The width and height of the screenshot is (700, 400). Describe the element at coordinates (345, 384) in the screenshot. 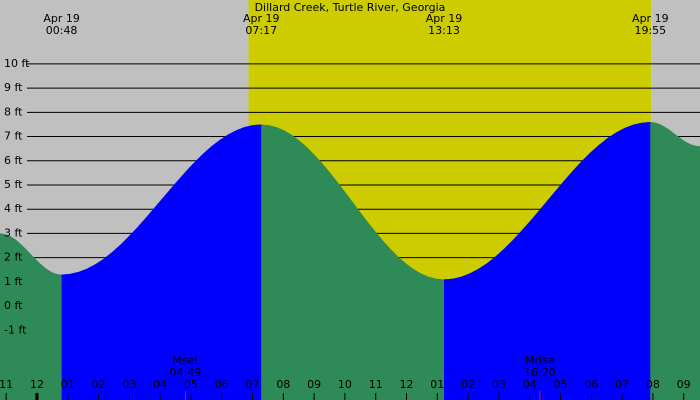

I see `x-tick-label: 10` at that location.